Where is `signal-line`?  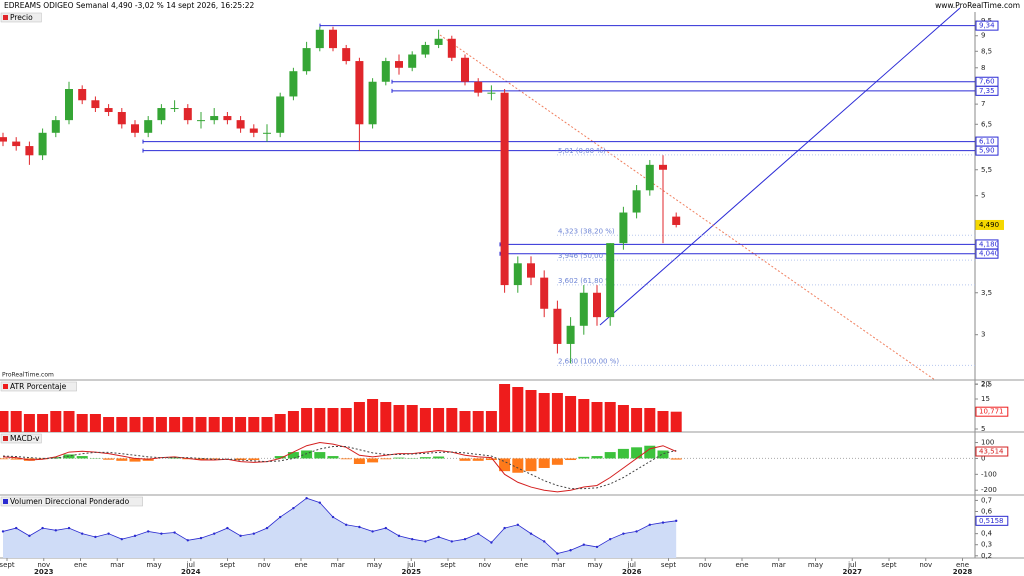 signal-line is located at coordinates (339, 468).